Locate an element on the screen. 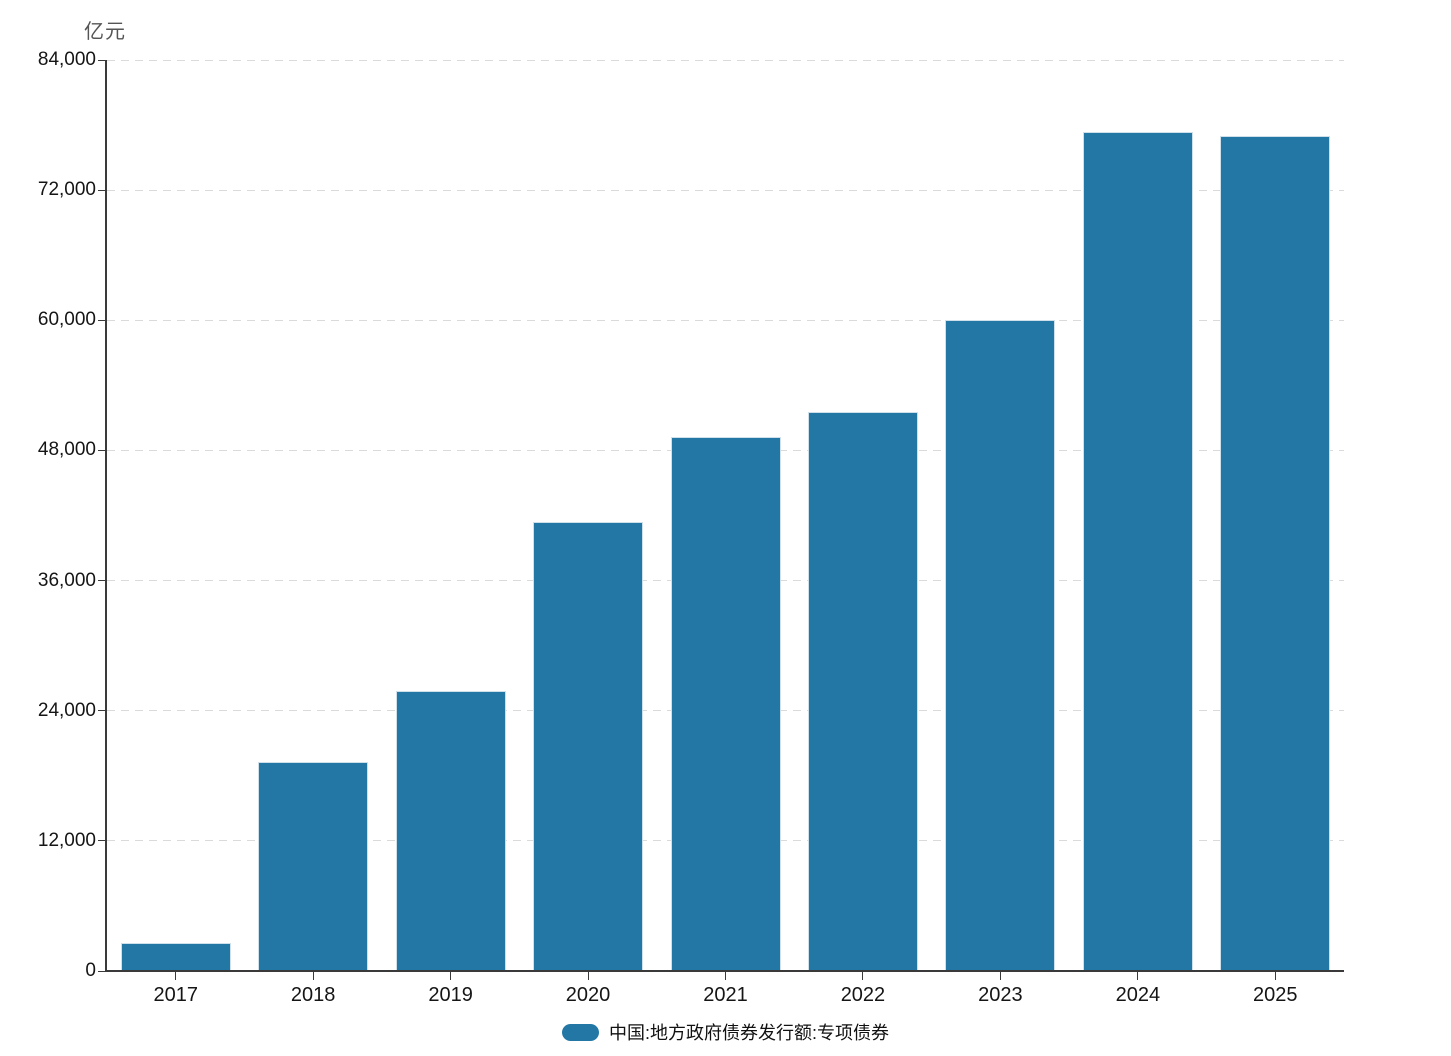 The image size is (1451, 1056). bar-2018 is located at coordinates (313, 866).